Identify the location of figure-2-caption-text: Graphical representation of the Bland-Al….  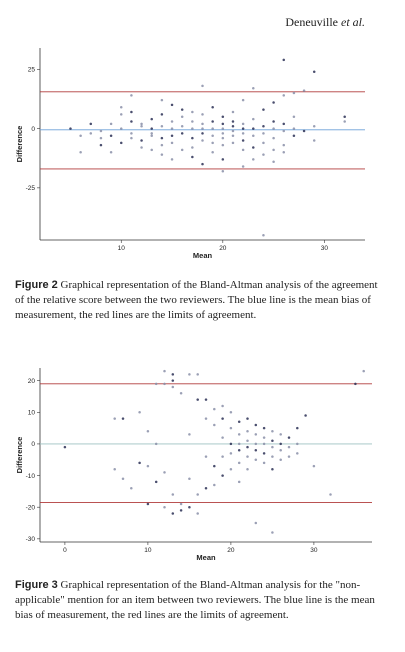
(196, 300).